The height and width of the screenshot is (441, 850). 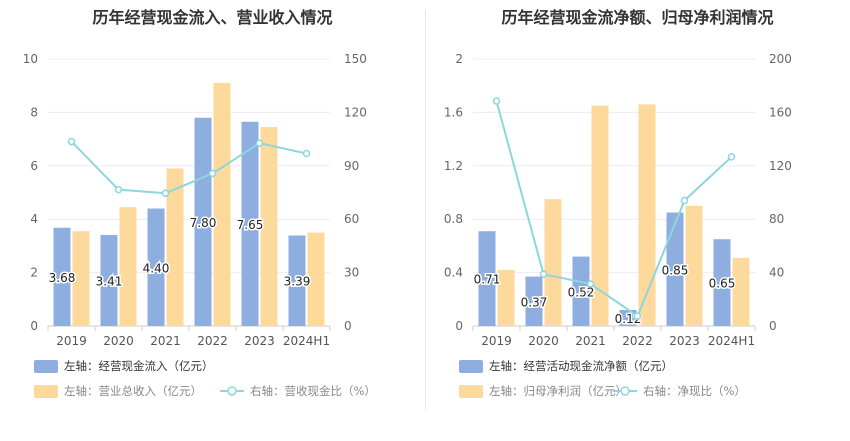 I want to click on legend: 左轴：经营现金流入（亿元） 左轴：营业总收入（亿元） 右轴：营收现金比（%）, so click(x=205, y=378).